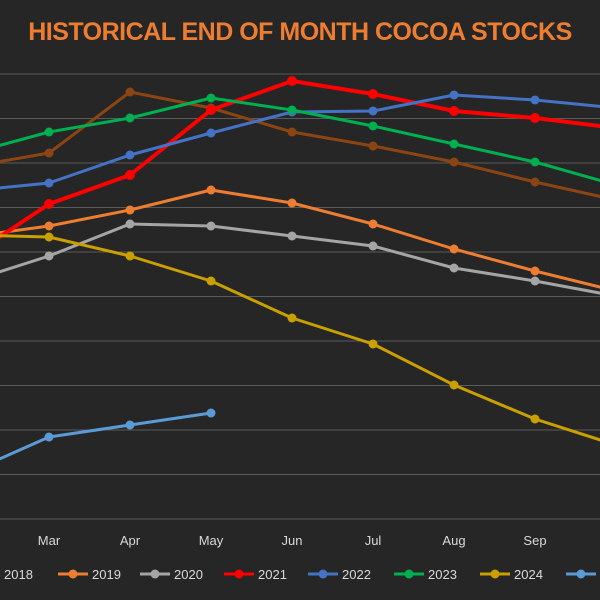  Describe the element at coordinates (300, 258) in the screenshot. I see `series-line-2020` at that location.